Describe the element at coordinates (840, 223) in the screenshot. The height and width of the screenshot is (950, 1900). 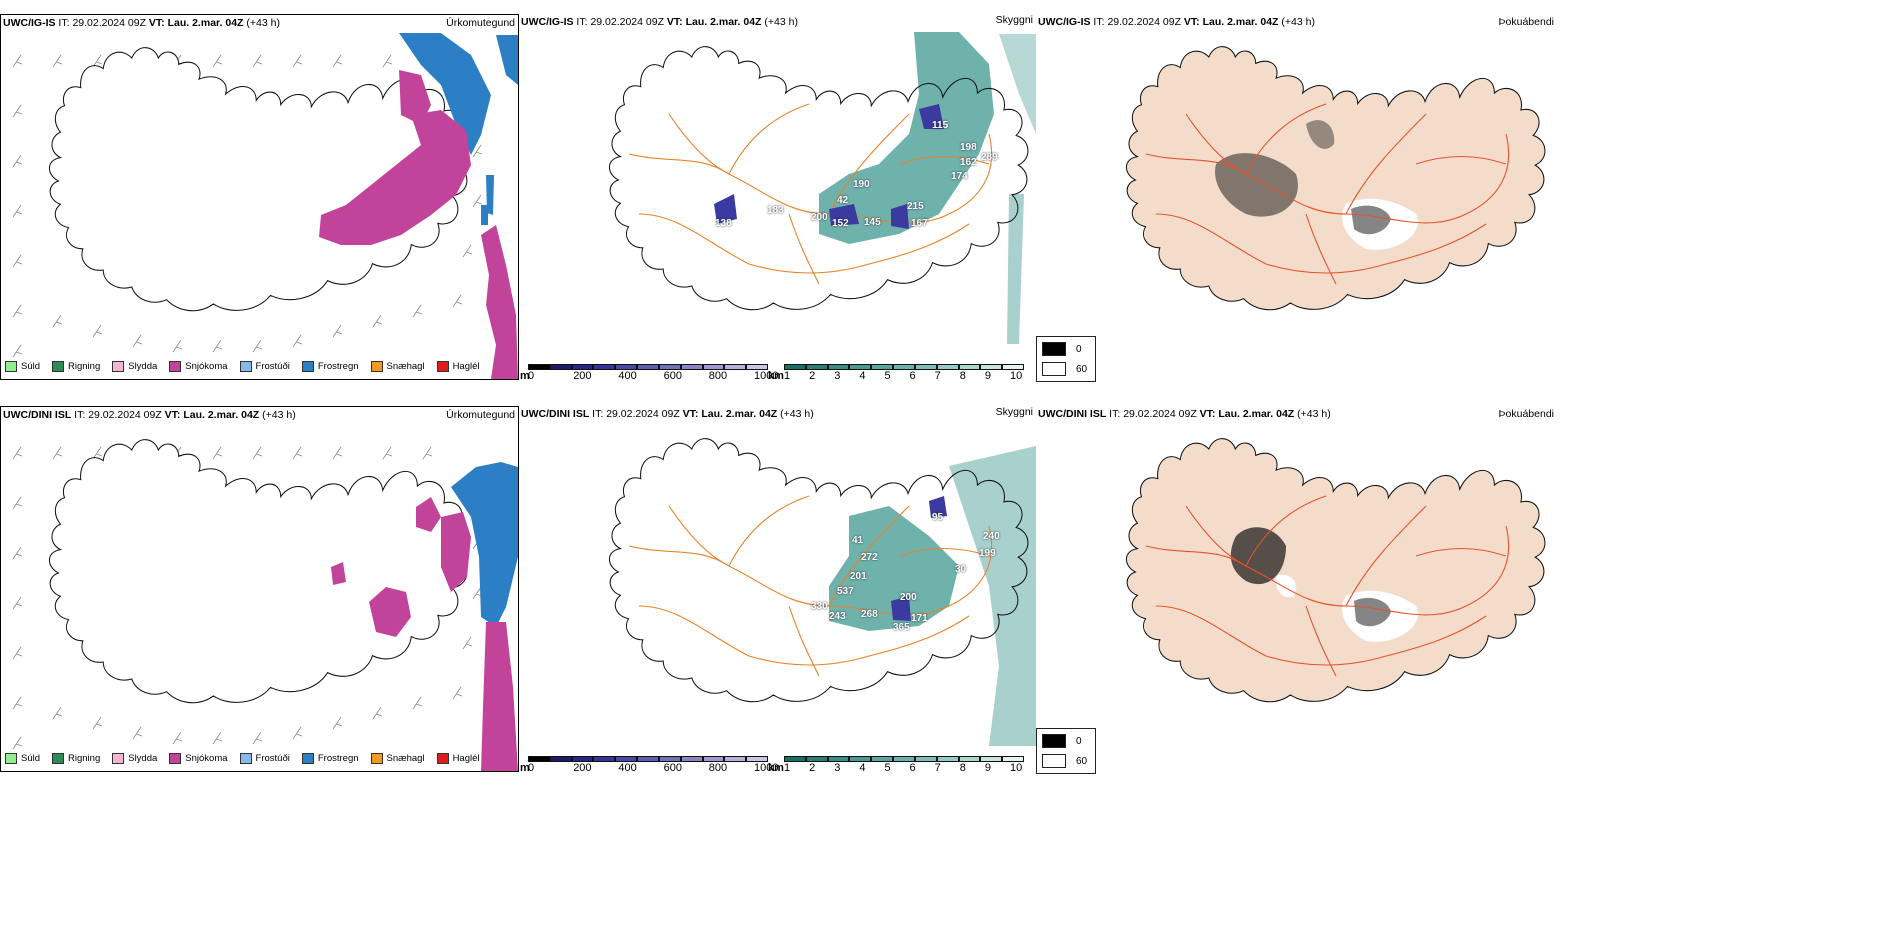
I see `ceiling-label: 152` at that location.